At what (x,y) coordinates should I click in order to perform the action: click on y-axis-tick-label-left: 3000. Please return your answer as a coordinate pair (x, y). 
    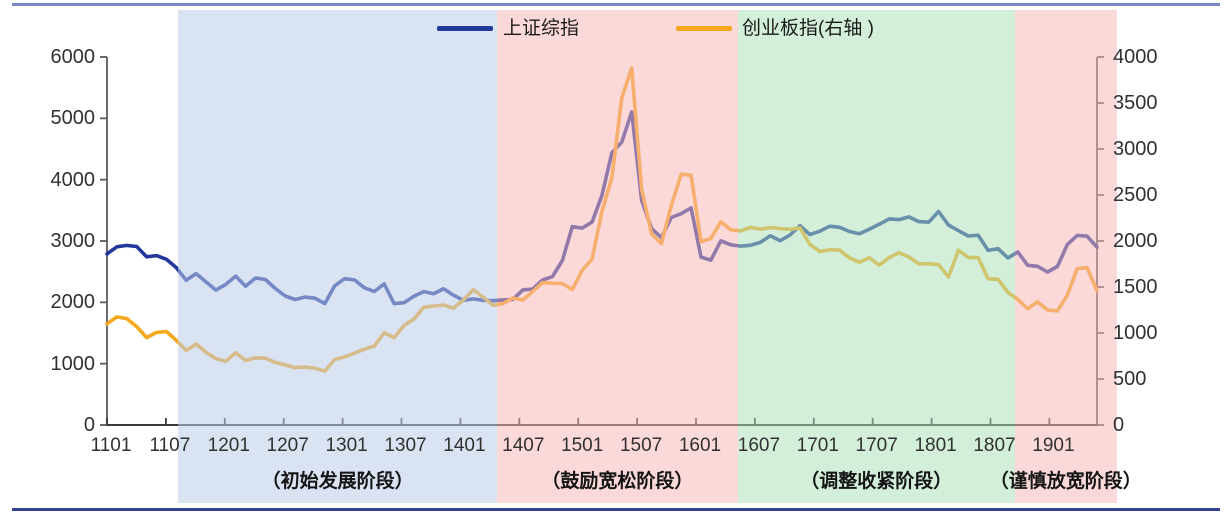
    Looking at the image, I should click on (73, 241).